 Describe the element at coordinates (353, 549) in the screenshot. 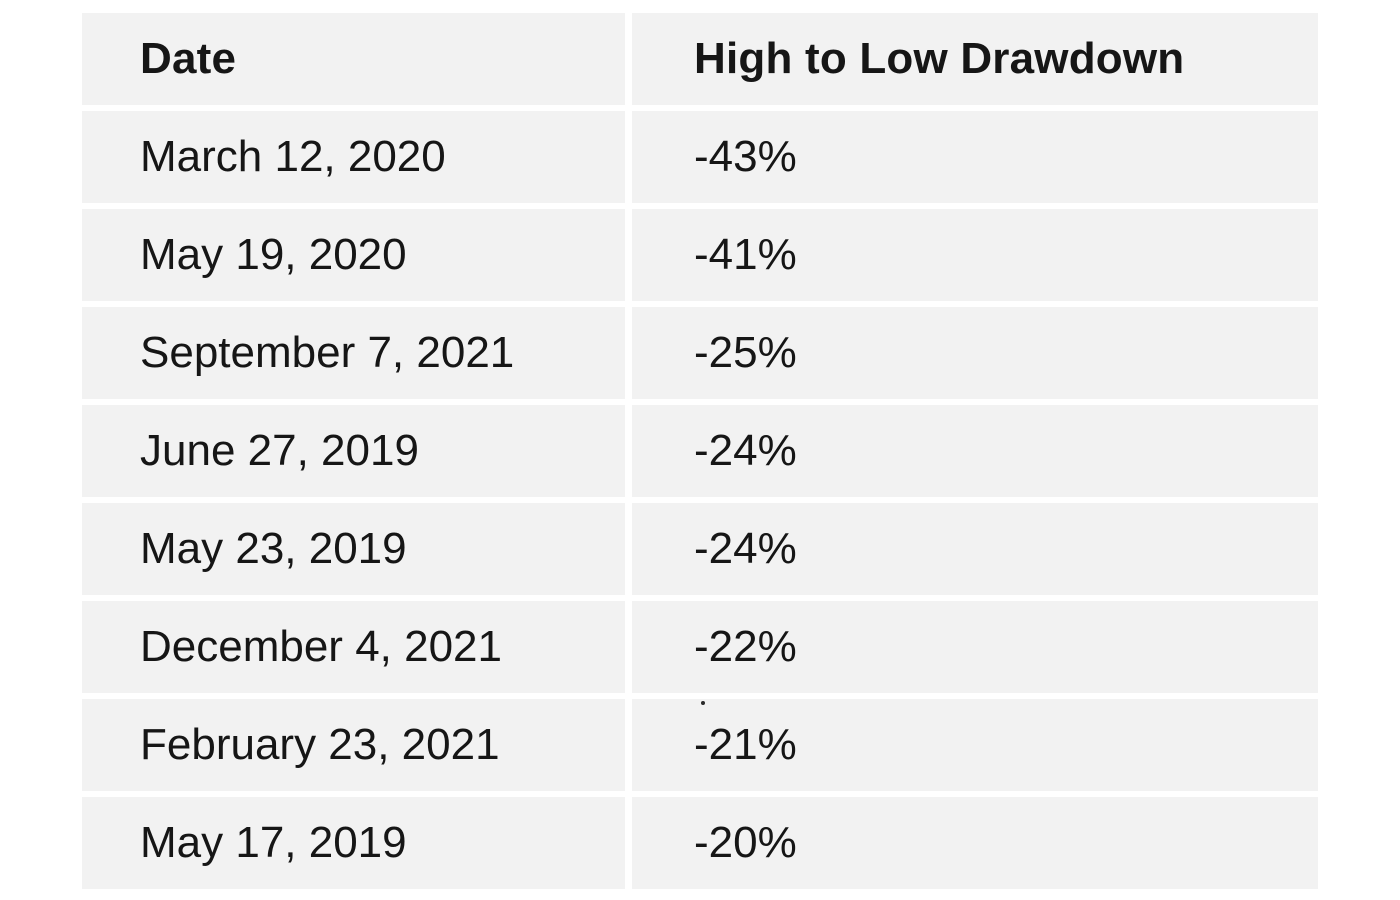

I see `date-cell: May 23, 2019` at that location.